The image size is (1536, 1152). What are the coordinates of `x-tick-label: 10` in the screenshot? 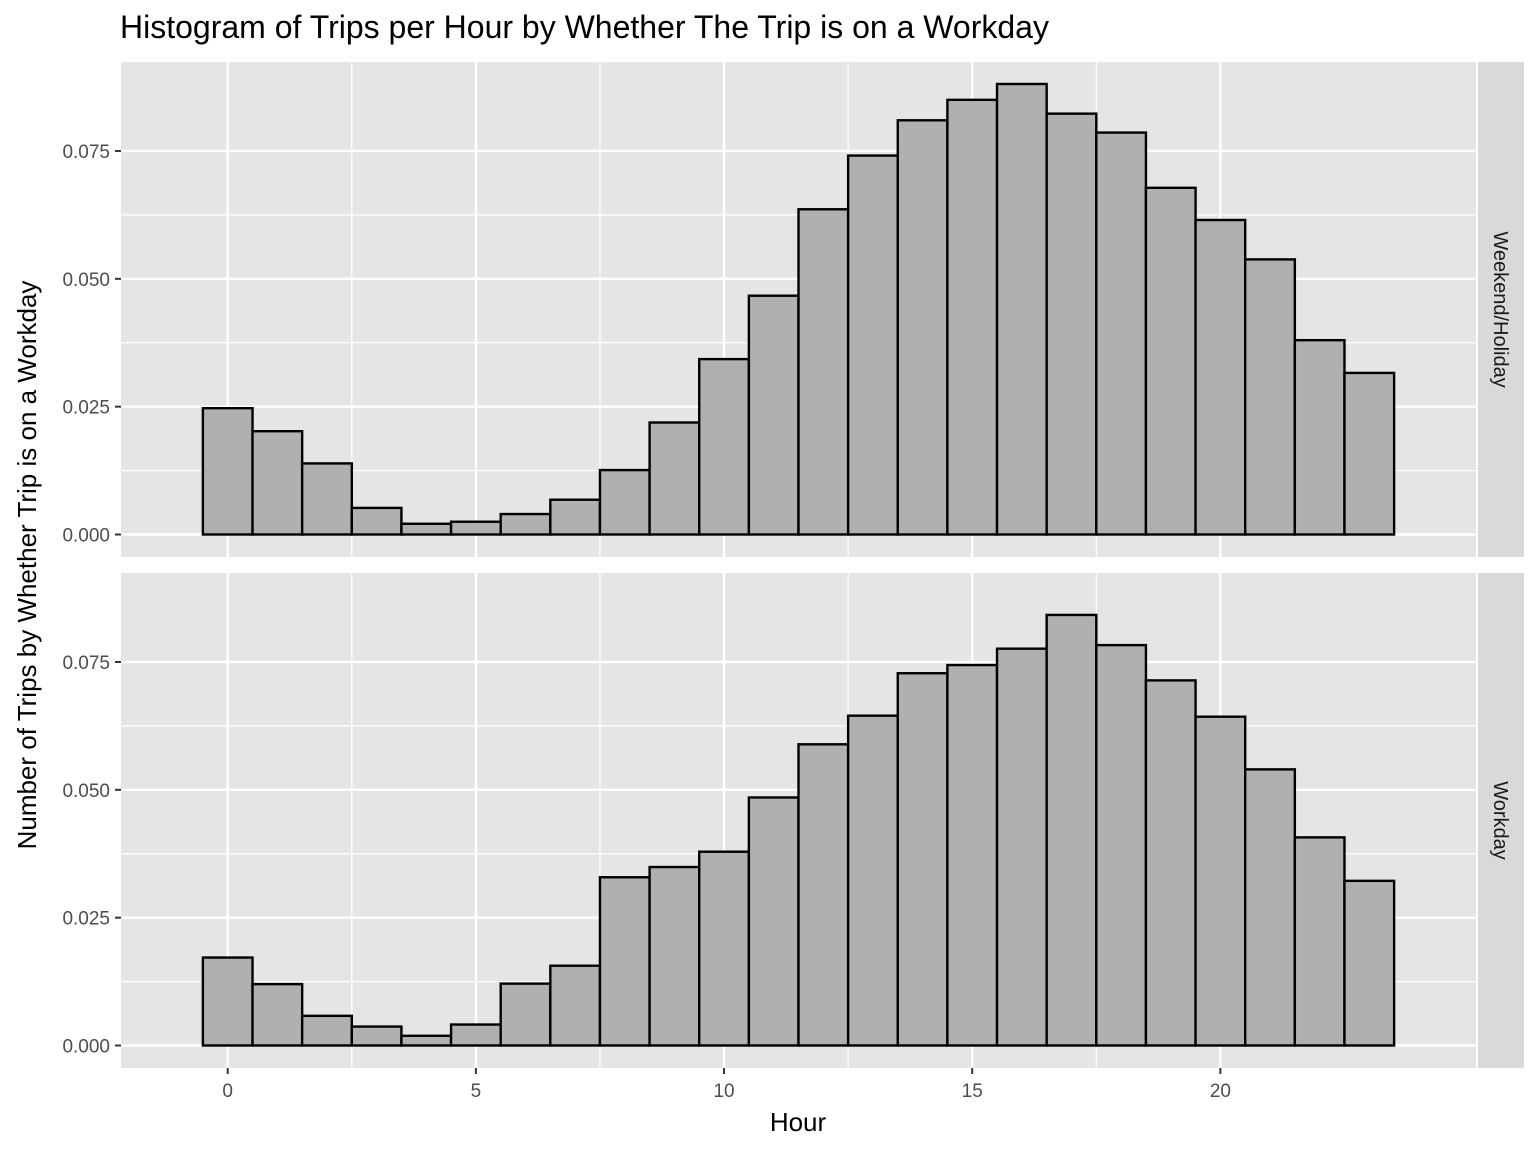 It's located at (723, 1091).